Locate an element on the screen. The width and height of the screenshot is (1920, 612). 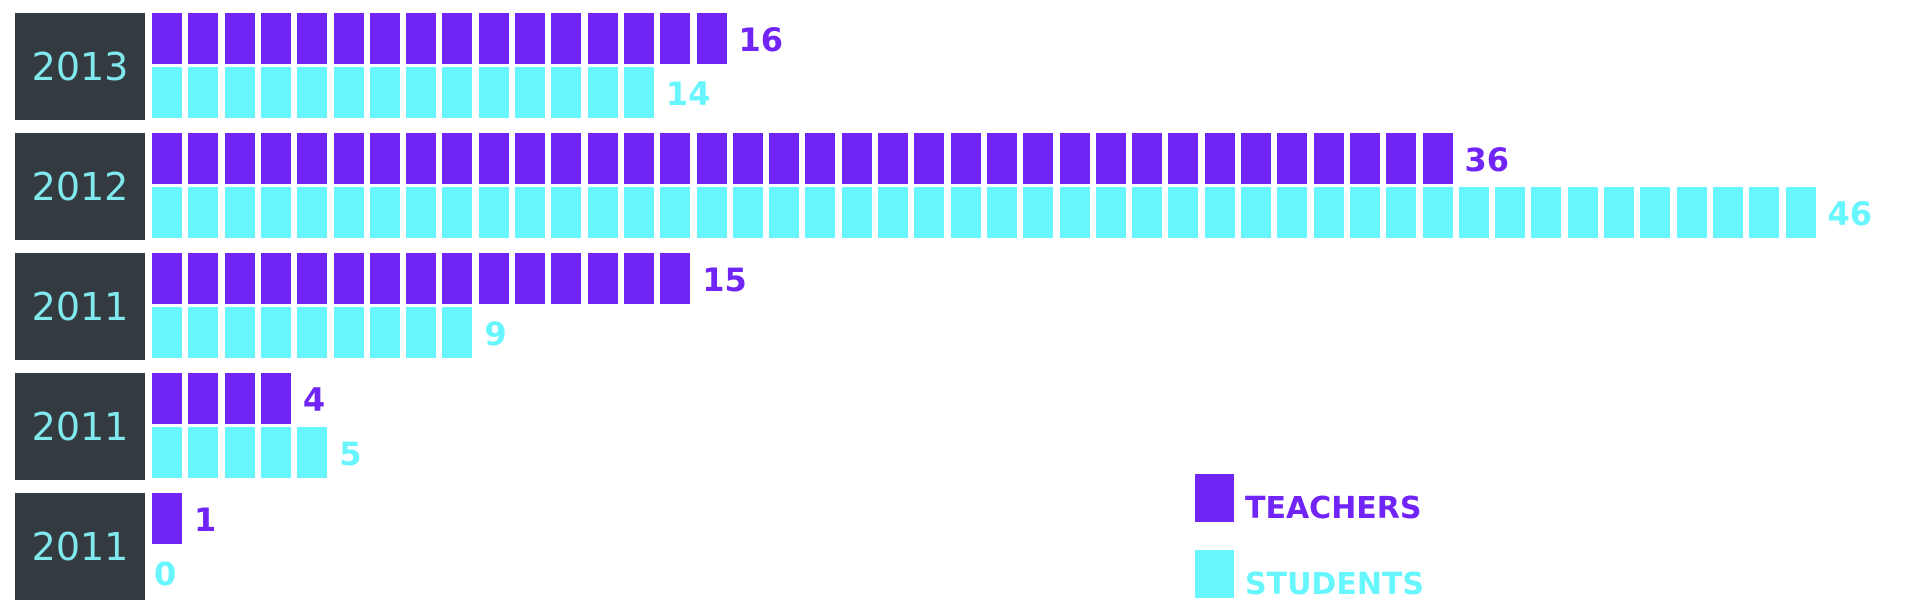
data-label-students: 0 is located at coordinates (165, 574).